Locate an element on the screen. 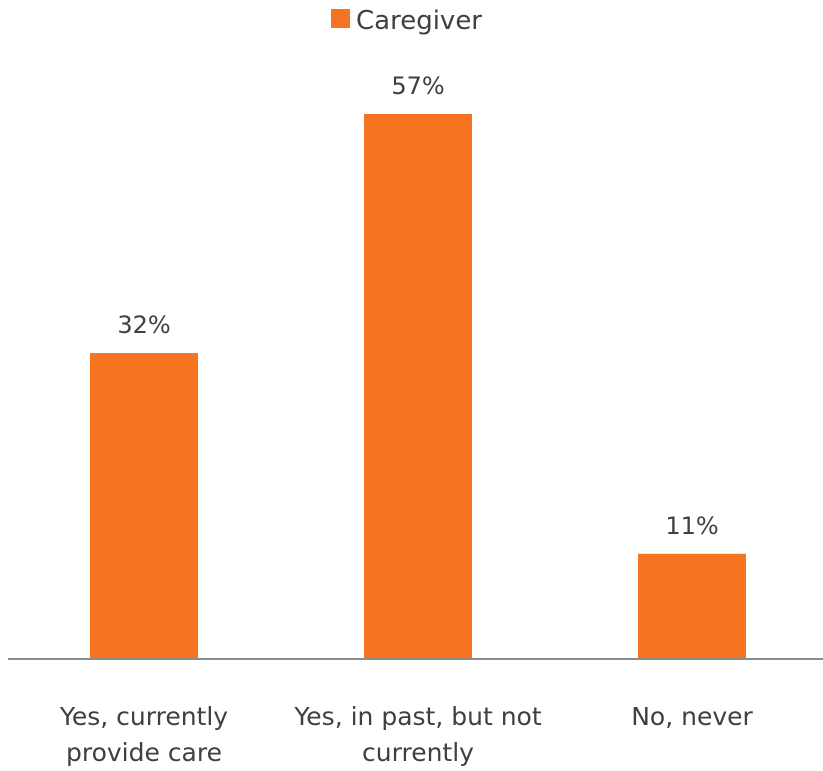  data-label-3: 11% is located at coordinates (691, 526).